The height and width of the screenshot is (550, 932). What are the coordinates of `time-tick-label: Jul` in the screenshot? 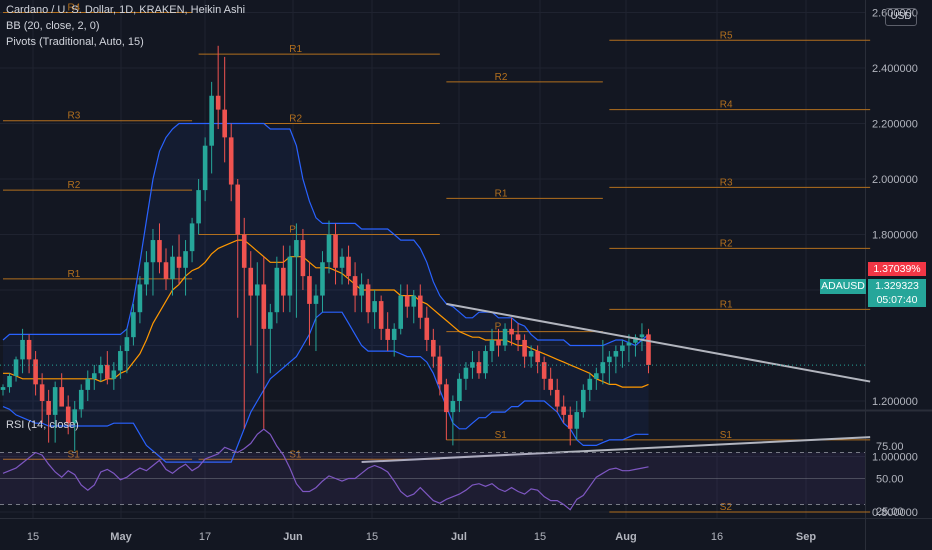 It's located at (459, 537).